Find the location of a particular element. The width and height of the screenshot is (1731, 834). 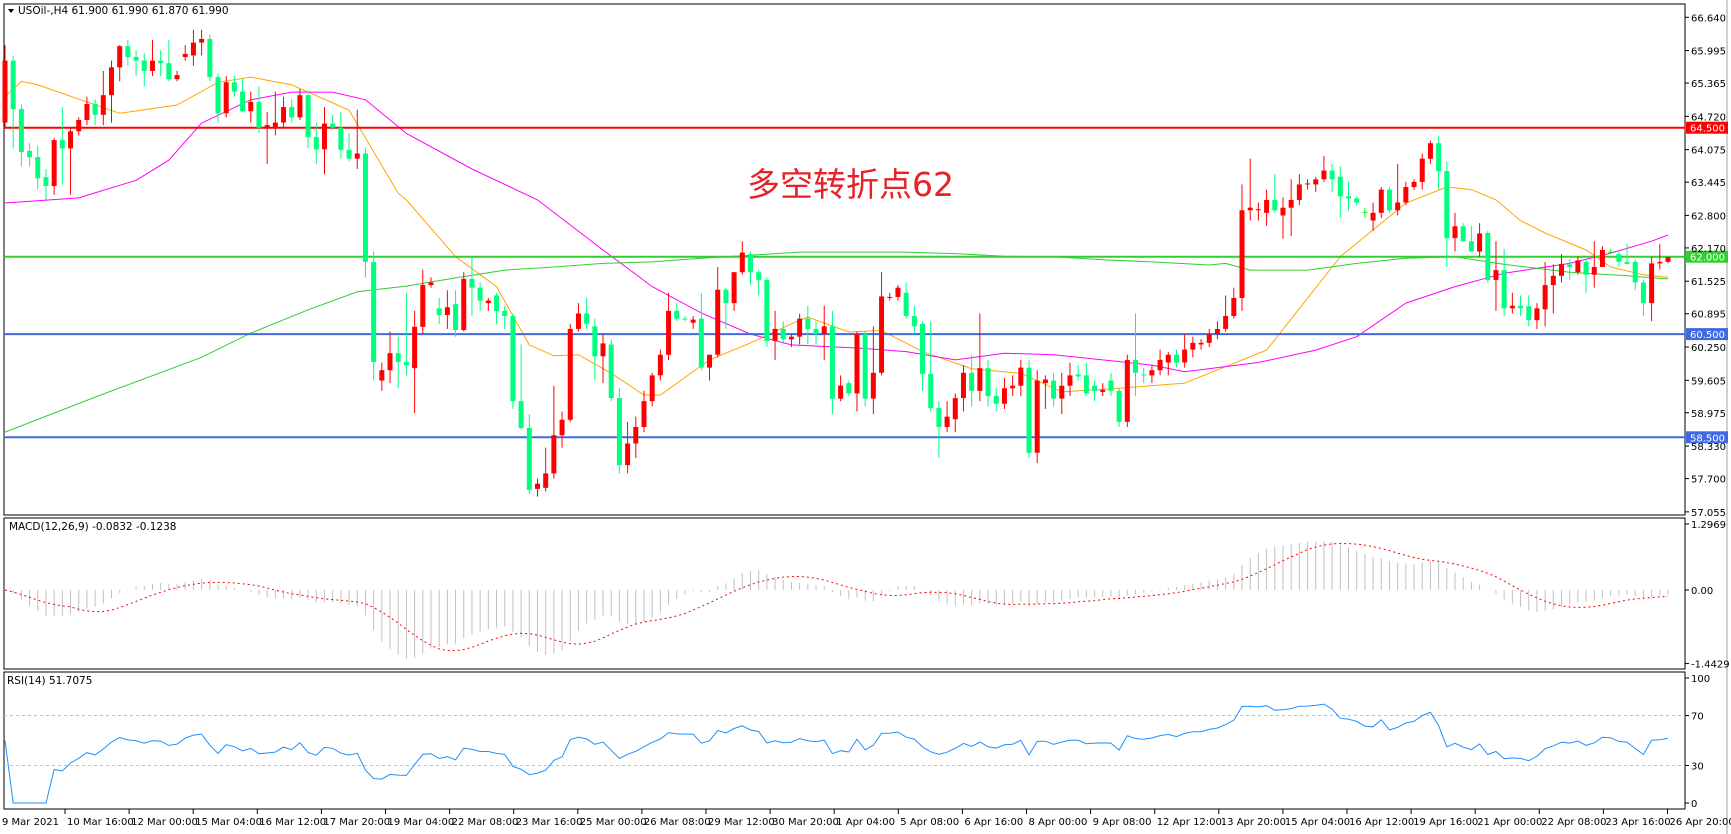

price-tick-label: 66.640 is located at coordinates (1708, 18).